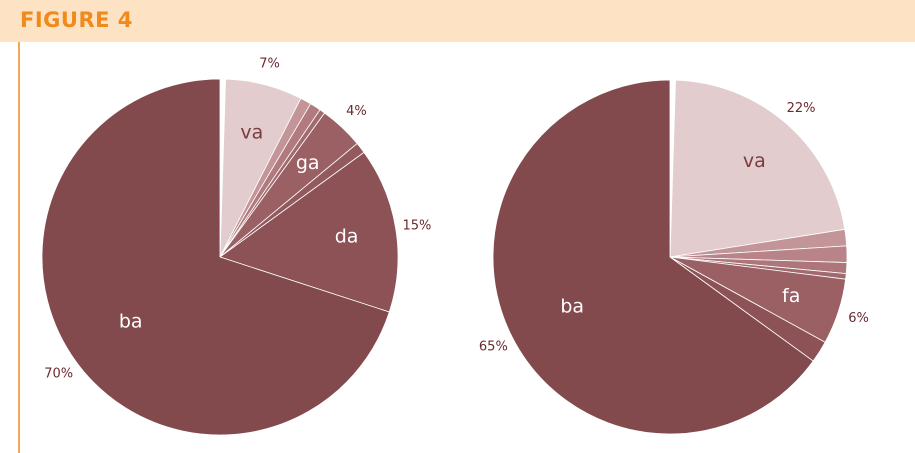  Describe the element at coordinates (308, 163) in the screenshot. I see `slice-label: ga` at that location.